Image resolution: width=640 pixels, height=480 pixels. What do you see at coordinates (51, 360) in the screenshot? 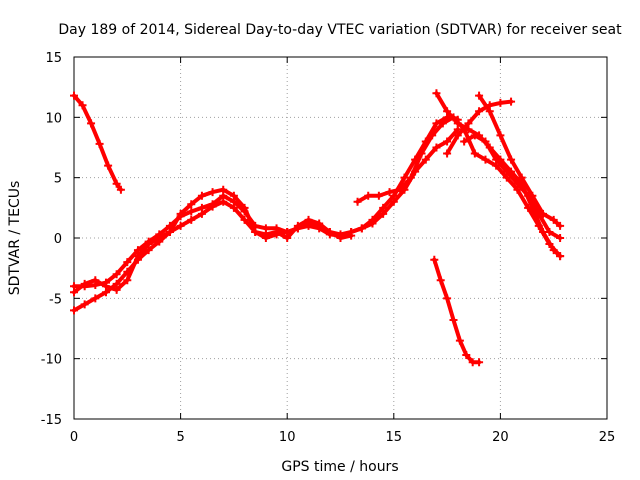
I see `y-tick-label: -10` at bounding box center [51, 360].